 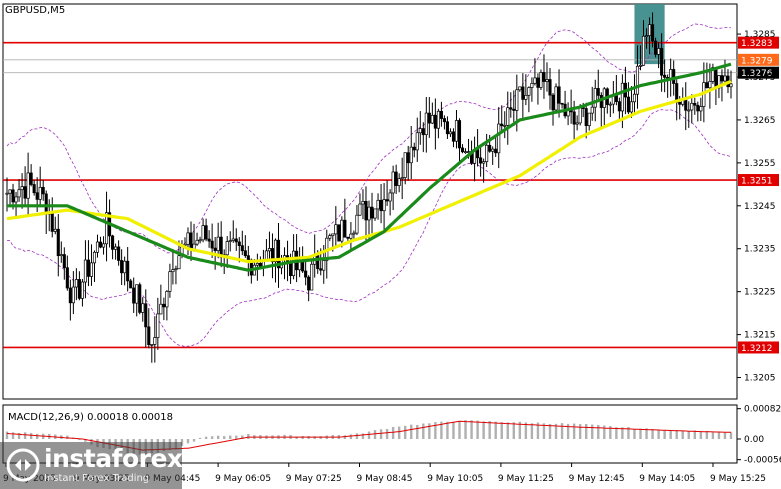 What do you see at coordinates (760, 207) in the screenshot?
I see `y-tick-label: 1.3245` at bounding box center [760, 207].